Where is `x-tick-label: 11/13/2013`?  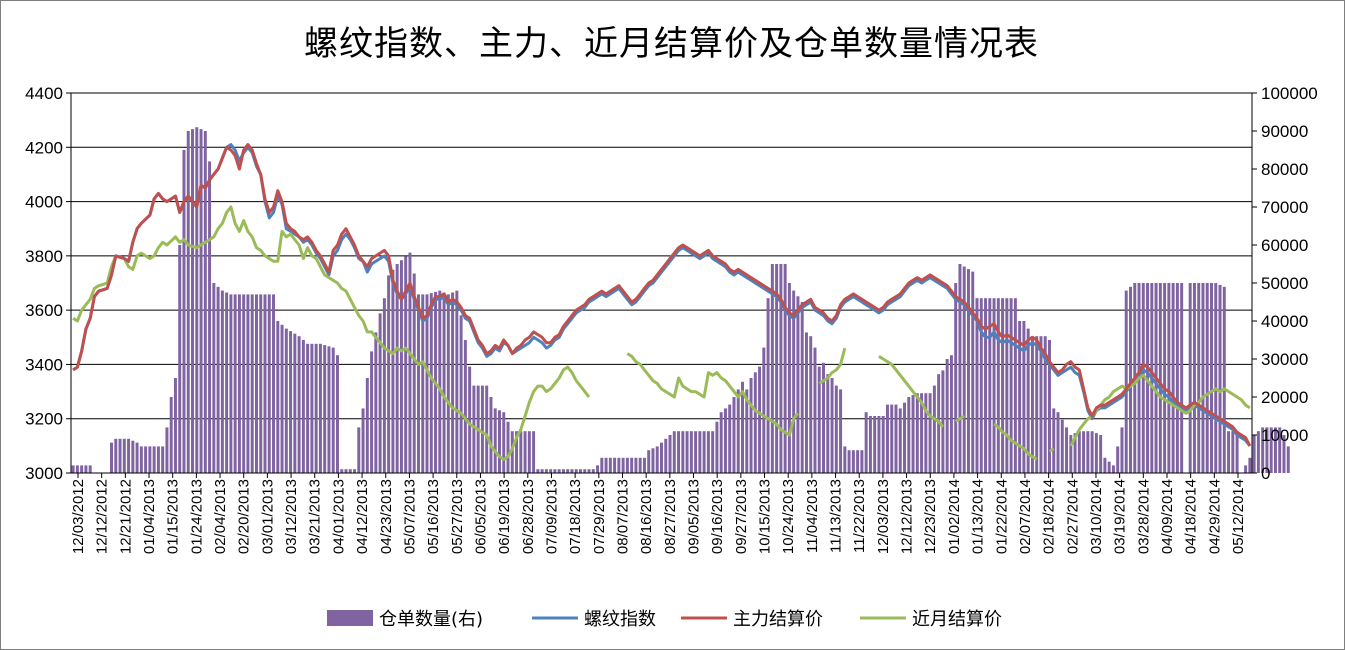
x-tick-label: 11/13/2013 is located at coordinates (836, 516).